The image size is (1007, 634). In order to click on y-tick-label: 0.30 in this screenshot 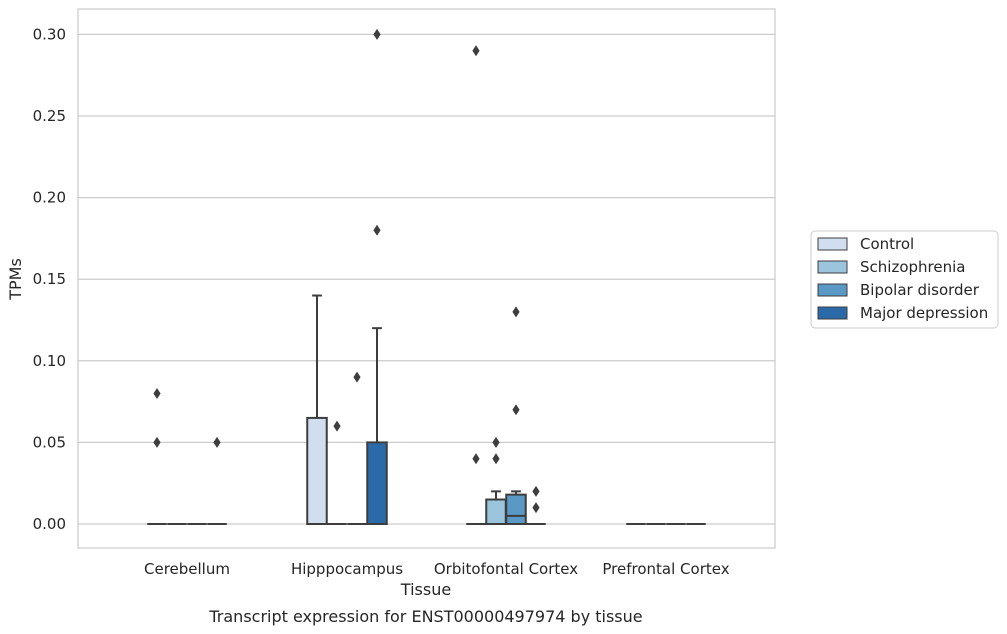, I will do `click(49, 34)`.